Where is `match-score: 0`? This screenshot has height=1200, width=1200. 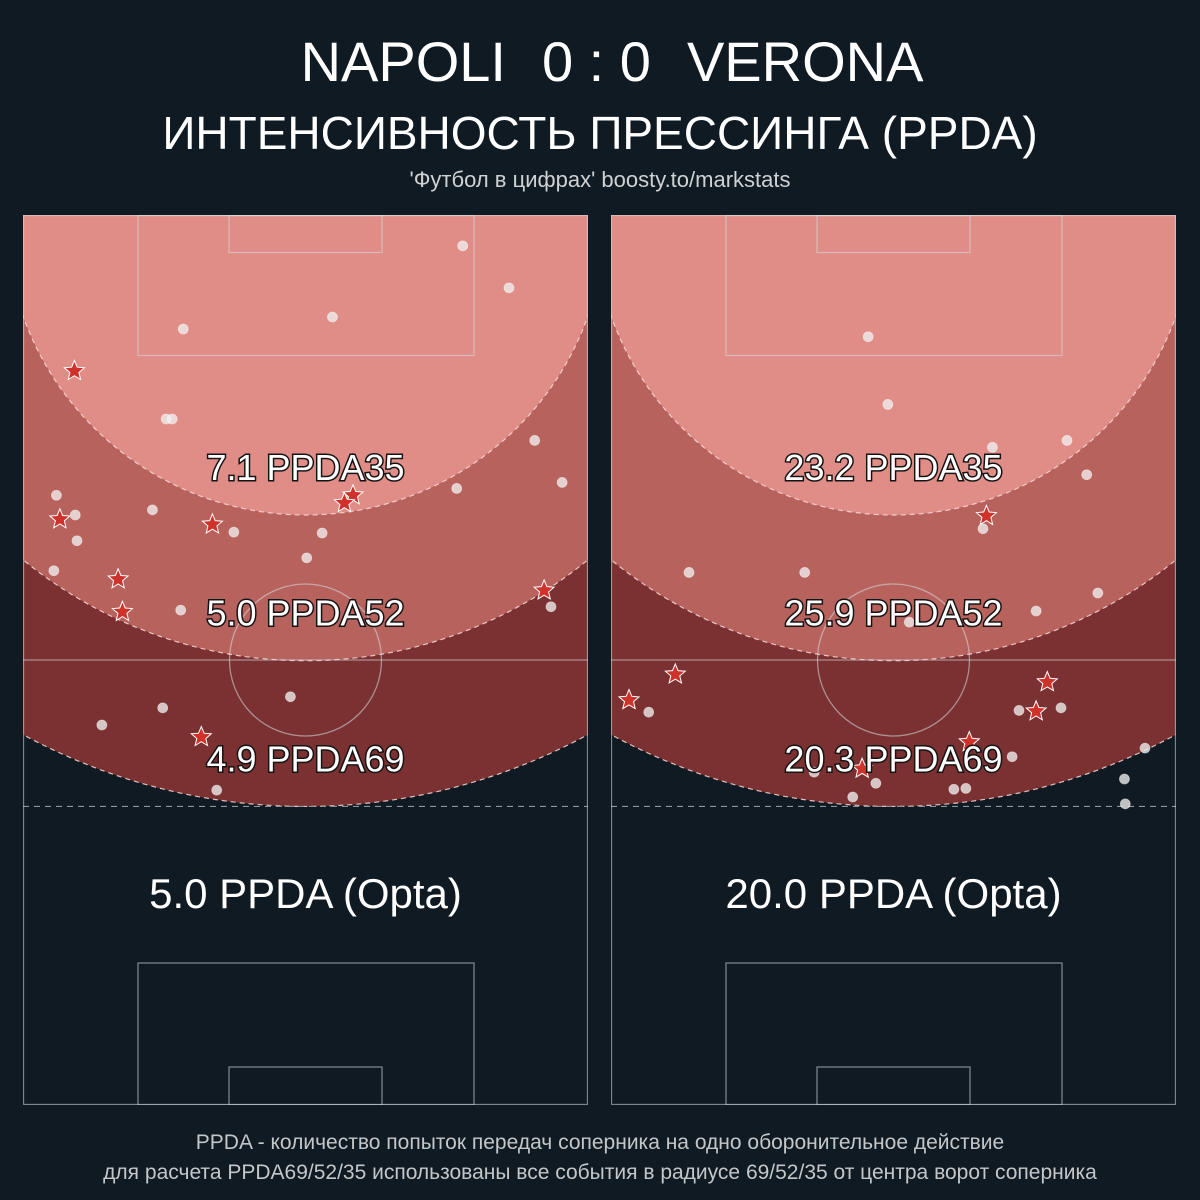 match-score: 0 is located at coordinates (596, 61).